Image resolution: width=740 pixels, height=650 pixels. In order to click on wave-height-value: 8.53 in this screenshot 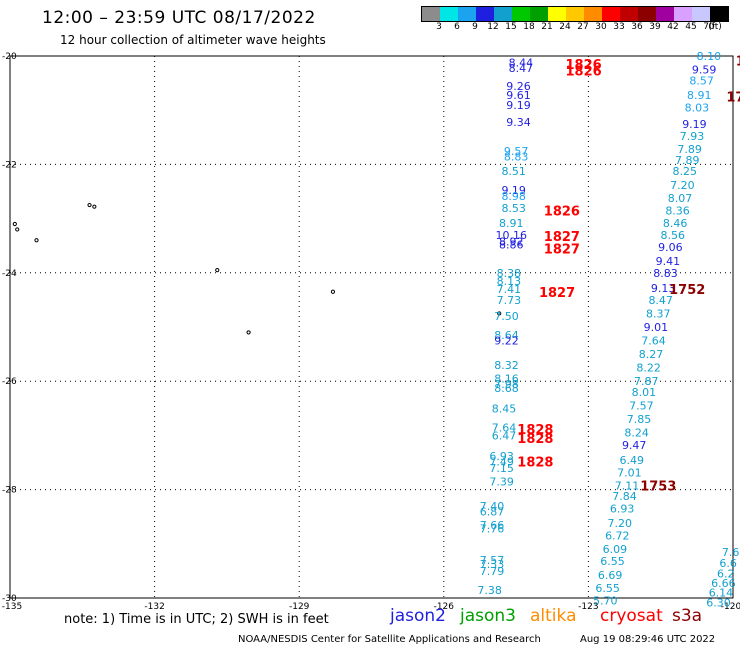, I will do `click(513, 208)`.